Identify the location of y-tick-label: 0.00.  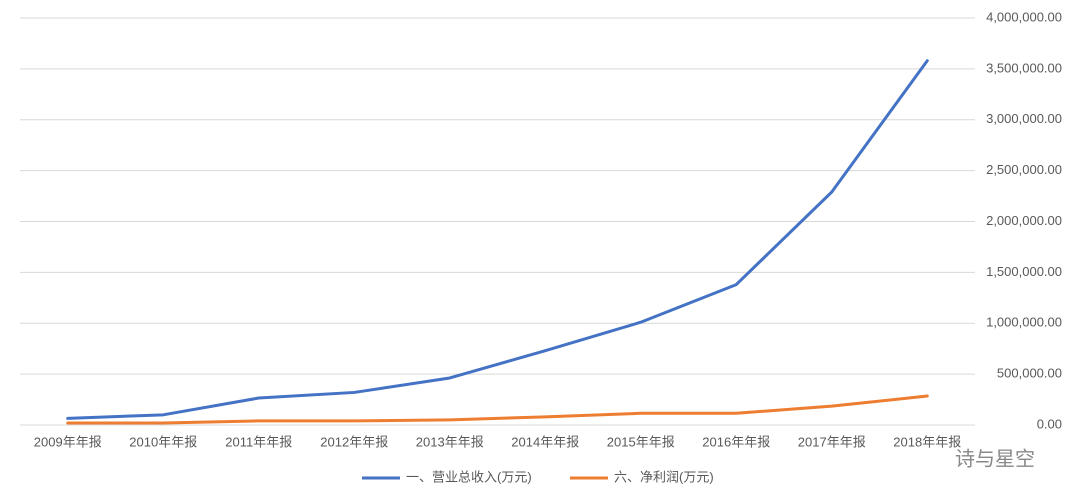
(1049, 423).